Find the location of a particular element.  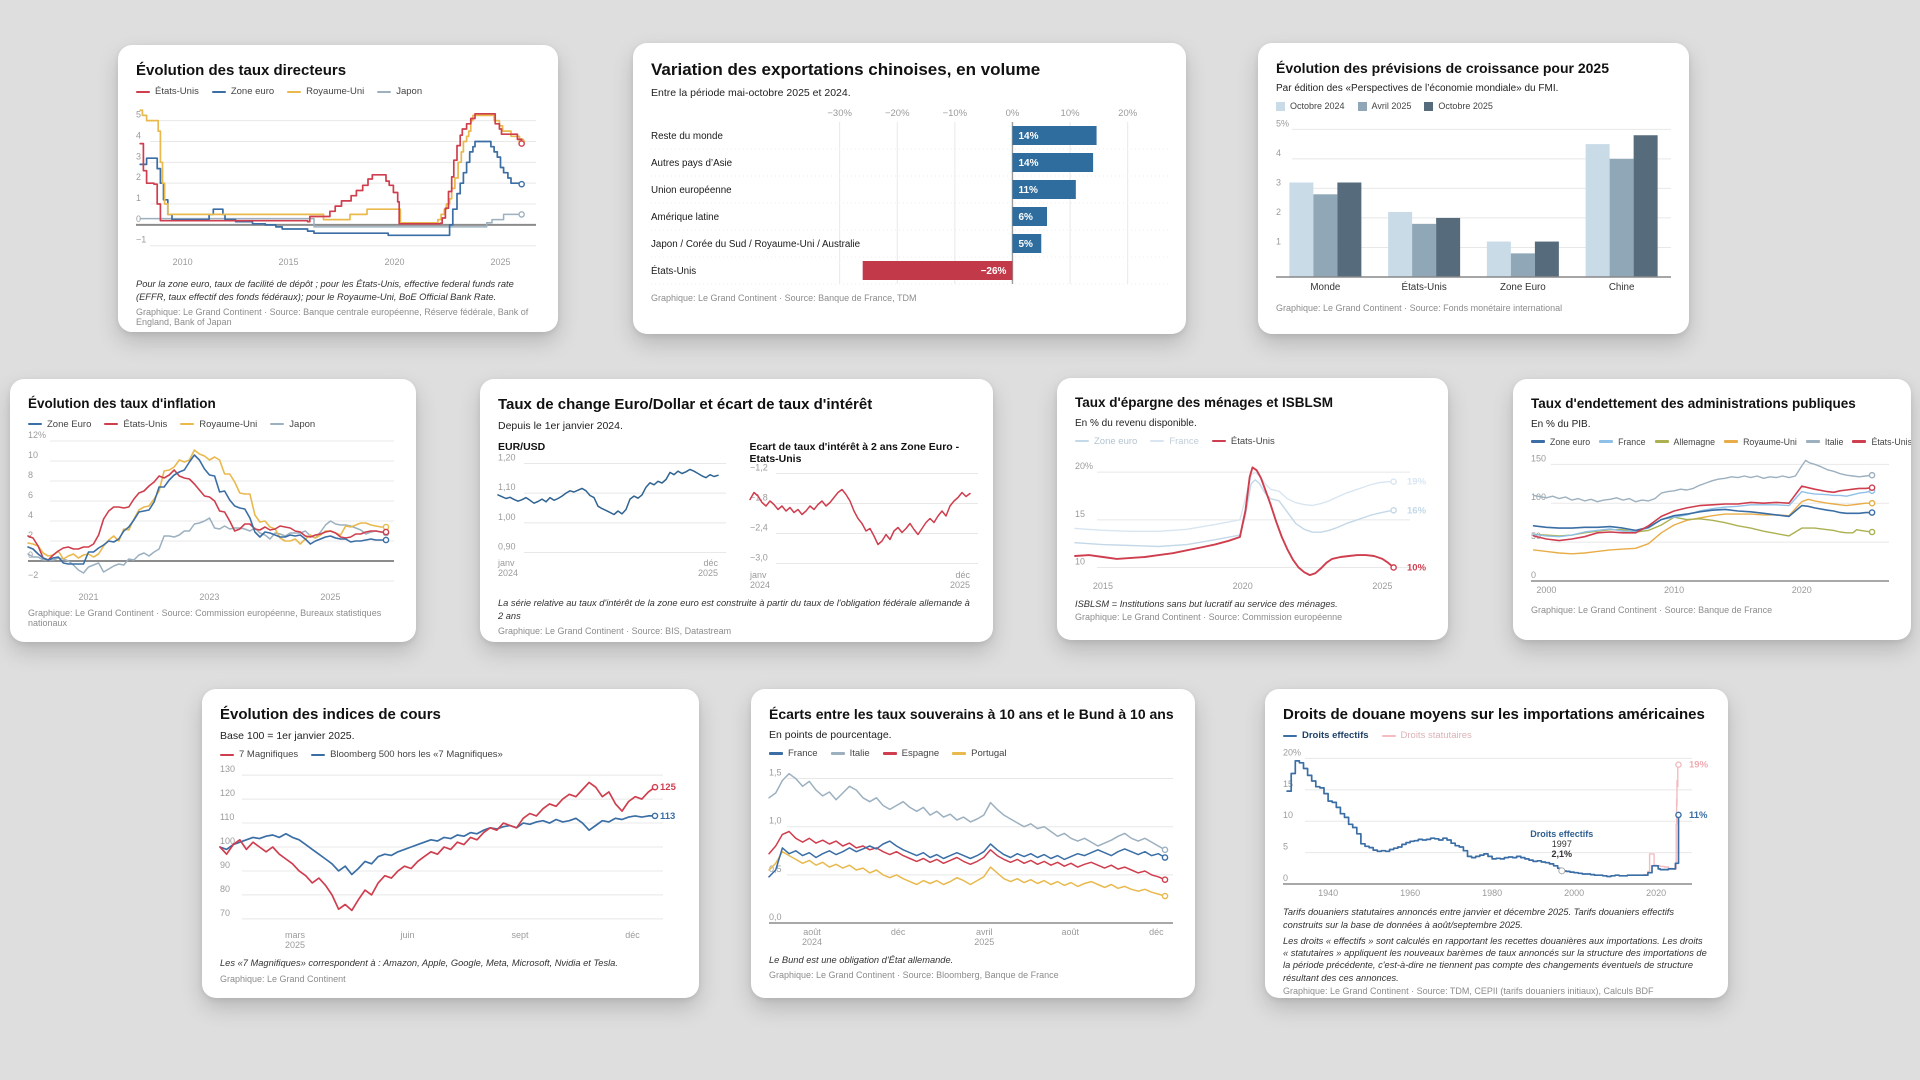

svg-text: 1,5 is located at coordinates (775, 773).